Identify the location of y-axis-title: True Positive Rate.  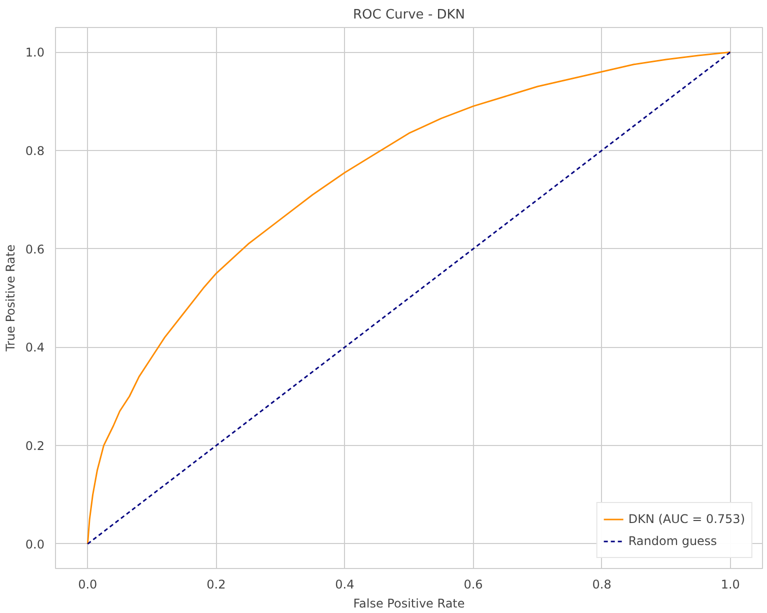
(10, 298).